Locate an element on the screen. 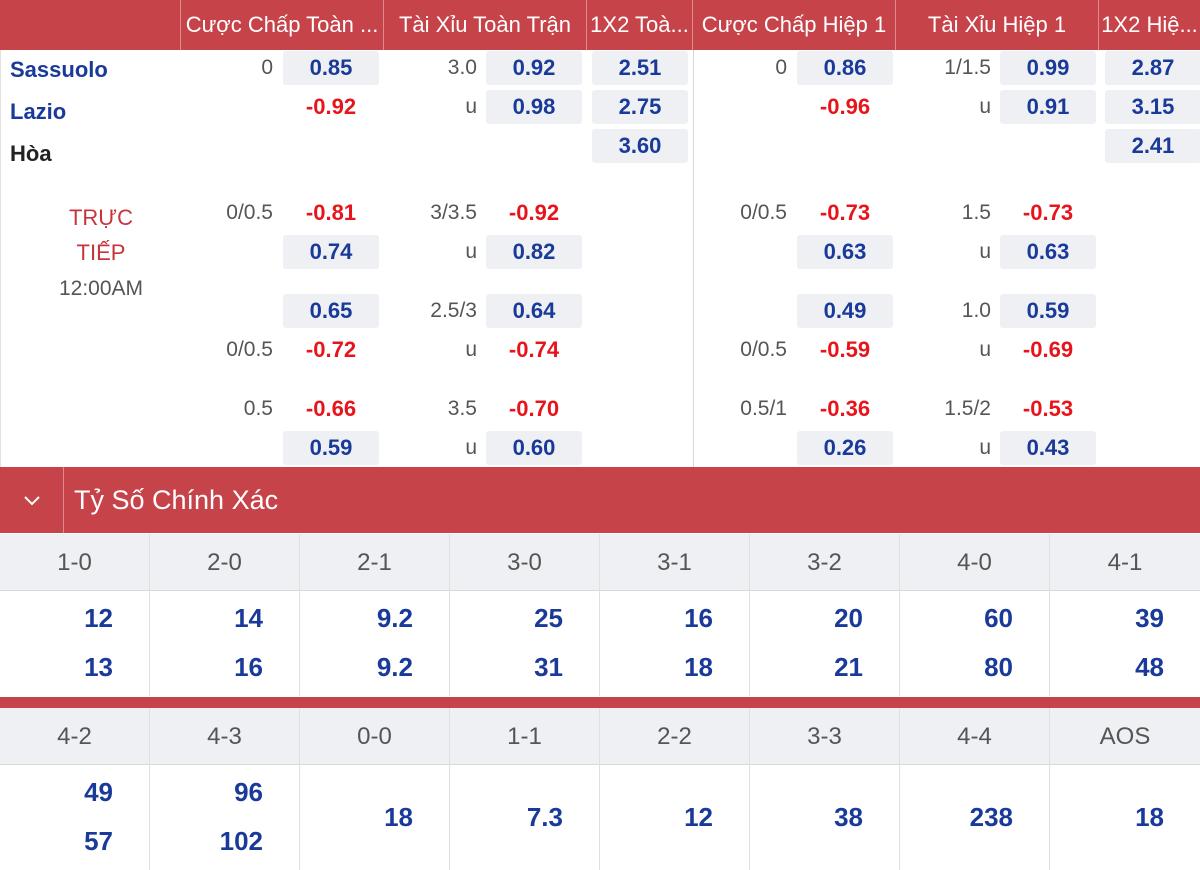 This screenshot has height=870, width=1200. h1-under-odds: 0.43 is located at coordinates (1048, 448).